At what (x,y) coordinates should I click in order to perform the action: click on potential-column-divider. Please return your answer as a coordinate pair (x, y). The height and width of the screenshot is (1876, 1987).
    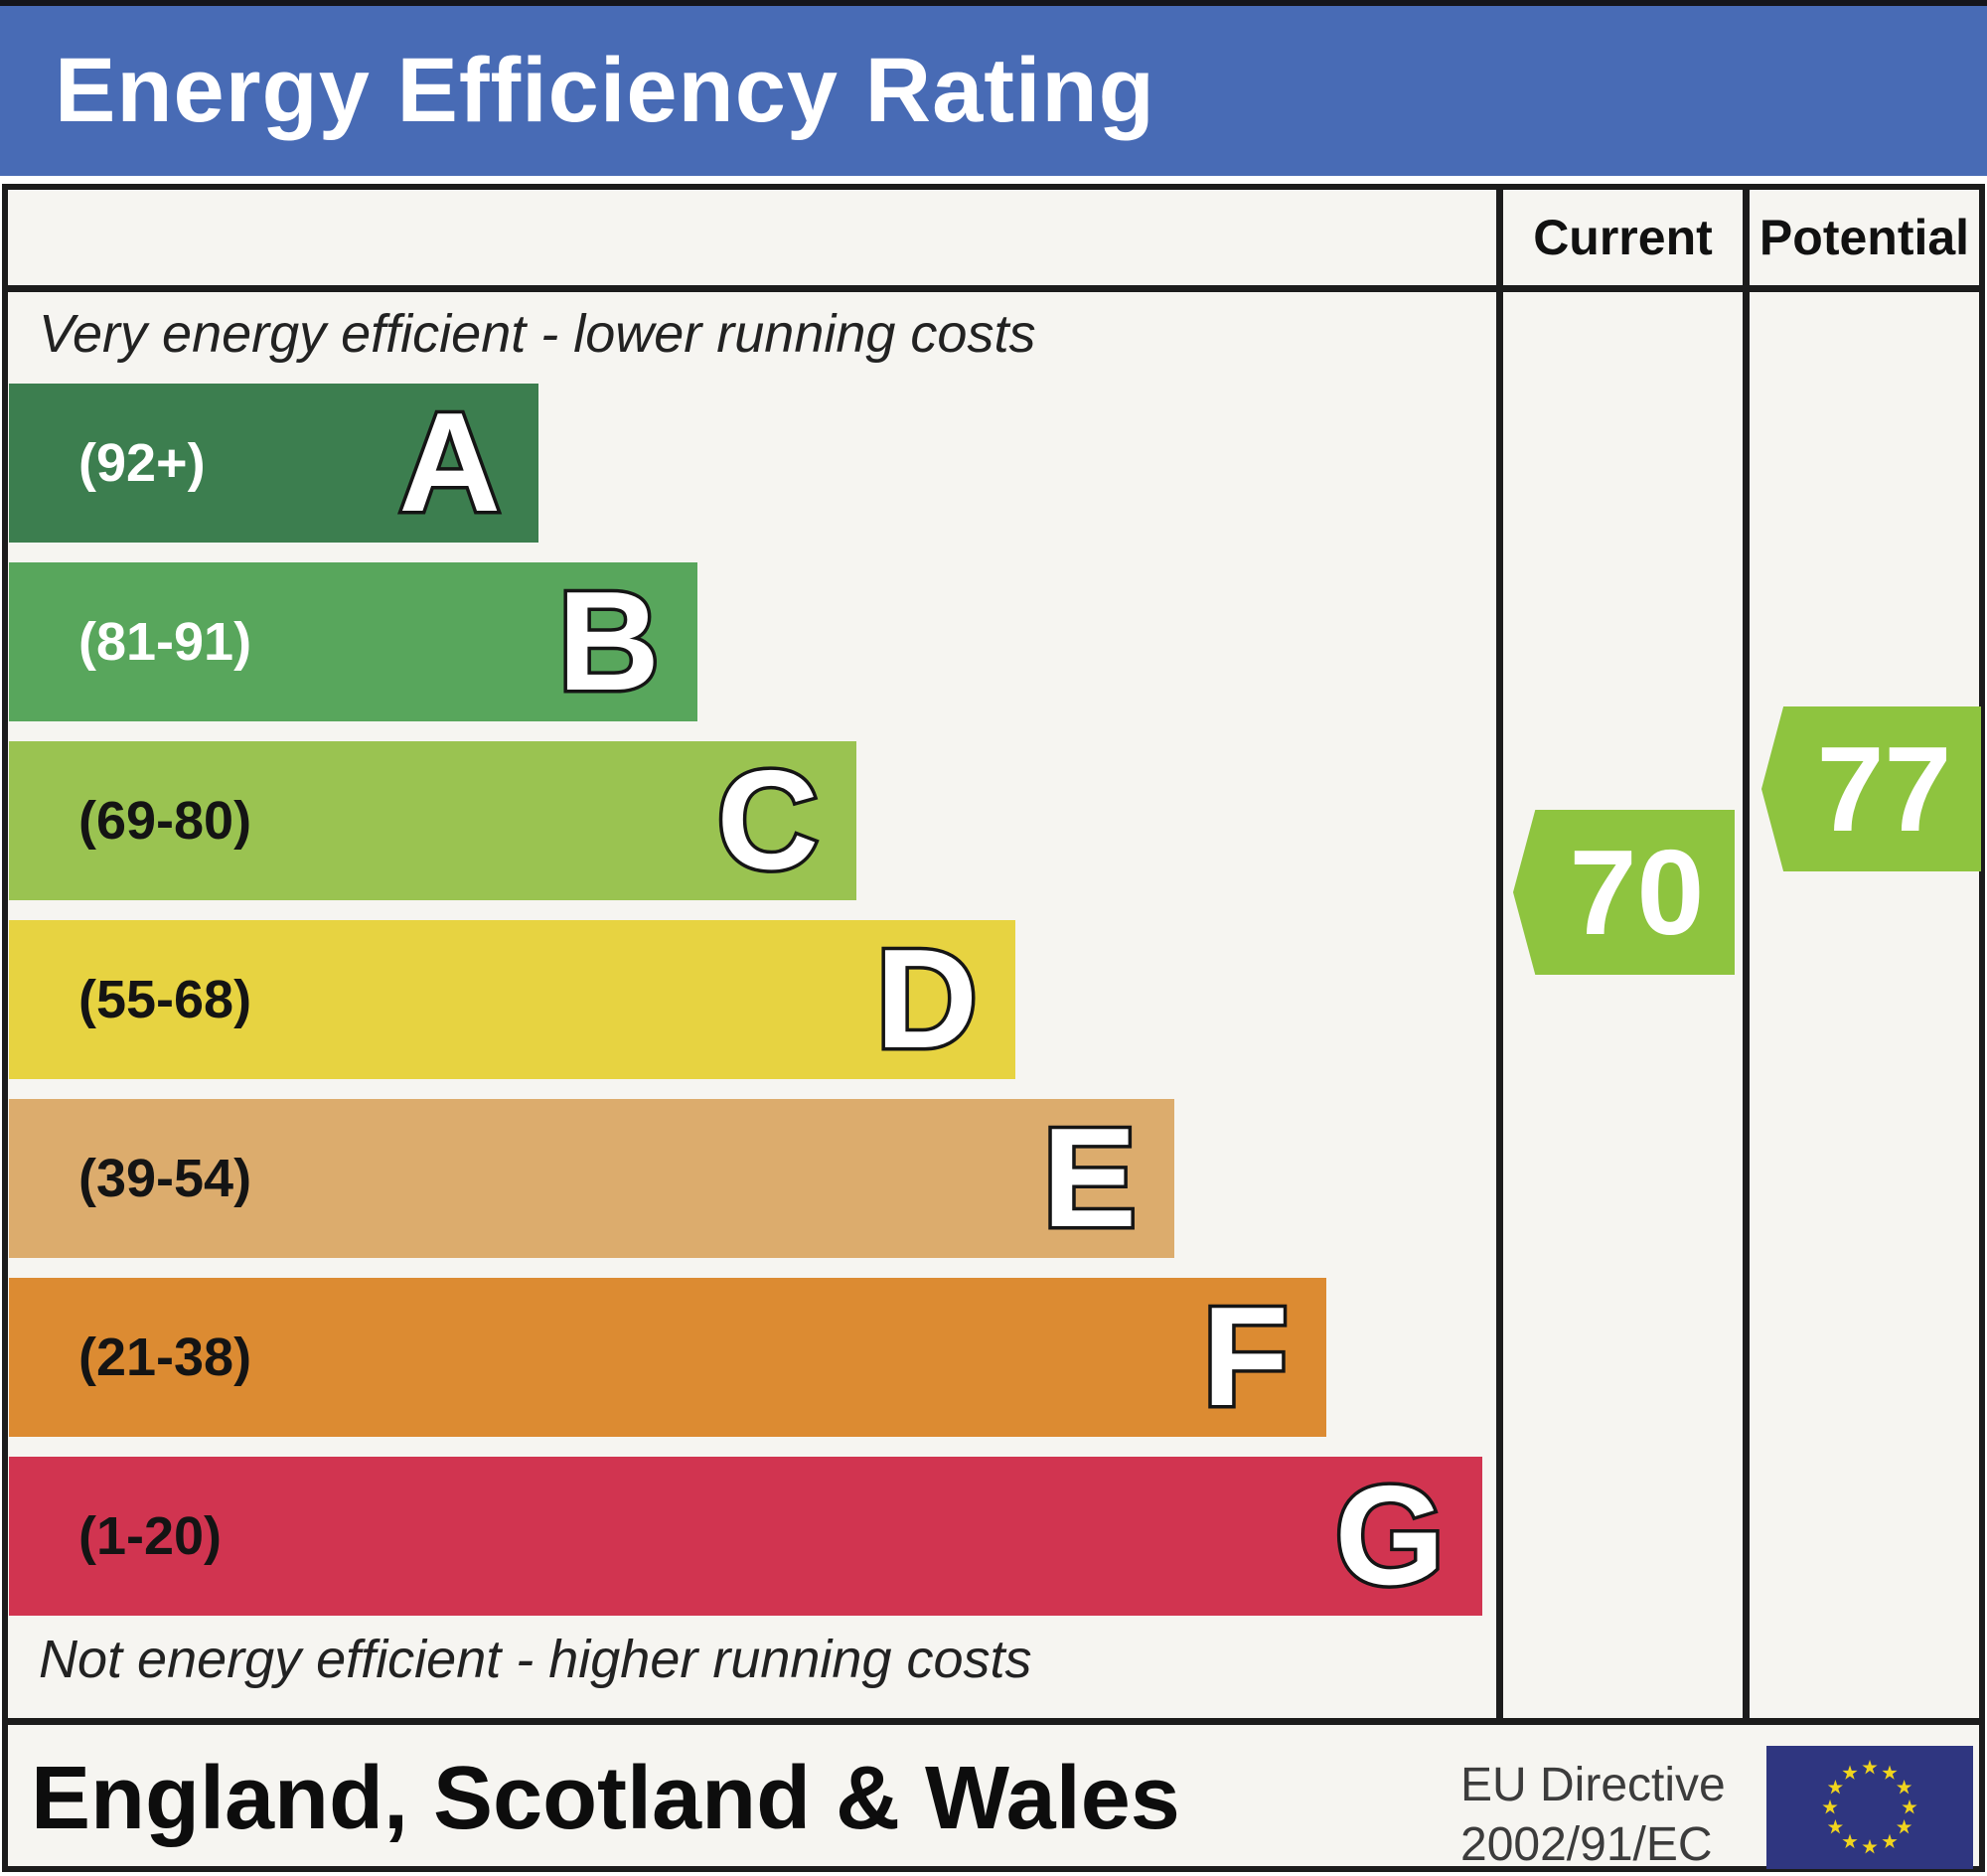
    Looking at the image, I should click on (1747, 958).